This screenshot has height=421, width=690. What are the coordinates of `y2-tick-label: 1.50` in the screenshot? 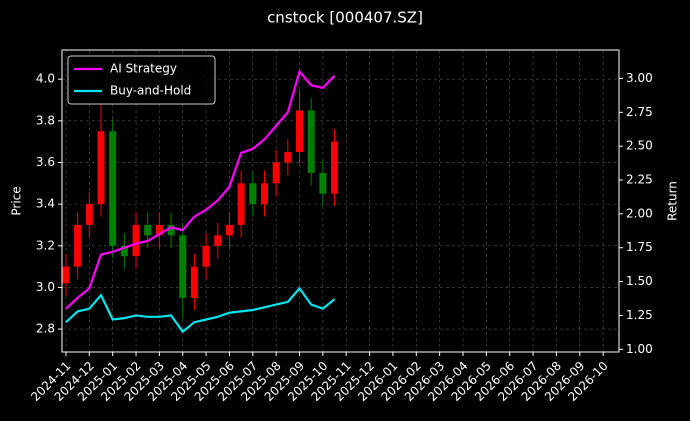 It's located at (639, 281).